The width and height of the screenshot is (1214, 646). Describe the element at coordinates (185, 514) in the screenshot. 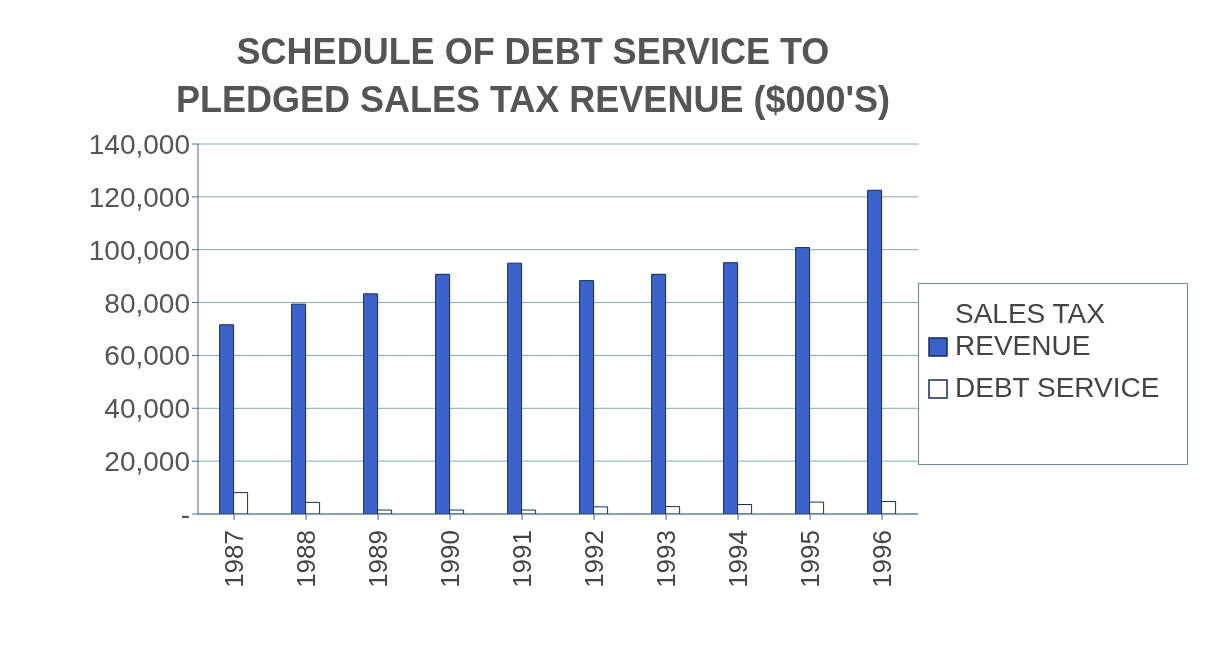

I see `y-tick-label: -` at that location.